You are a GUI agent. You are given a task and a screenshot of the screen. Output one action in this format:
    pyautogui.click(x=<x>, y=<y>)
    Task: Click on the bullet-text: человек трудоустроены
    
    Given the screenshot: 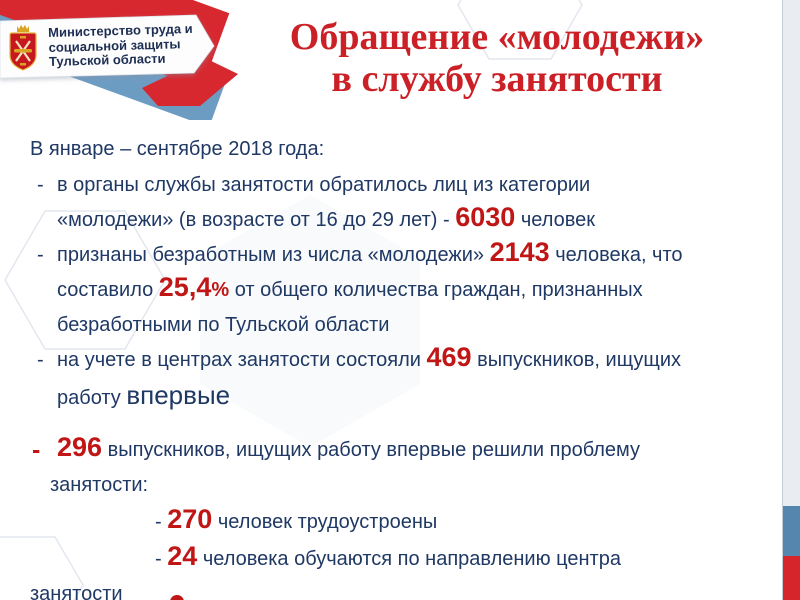 What is the action you would take?
    pyautogui.click(x=325, y=522)
    